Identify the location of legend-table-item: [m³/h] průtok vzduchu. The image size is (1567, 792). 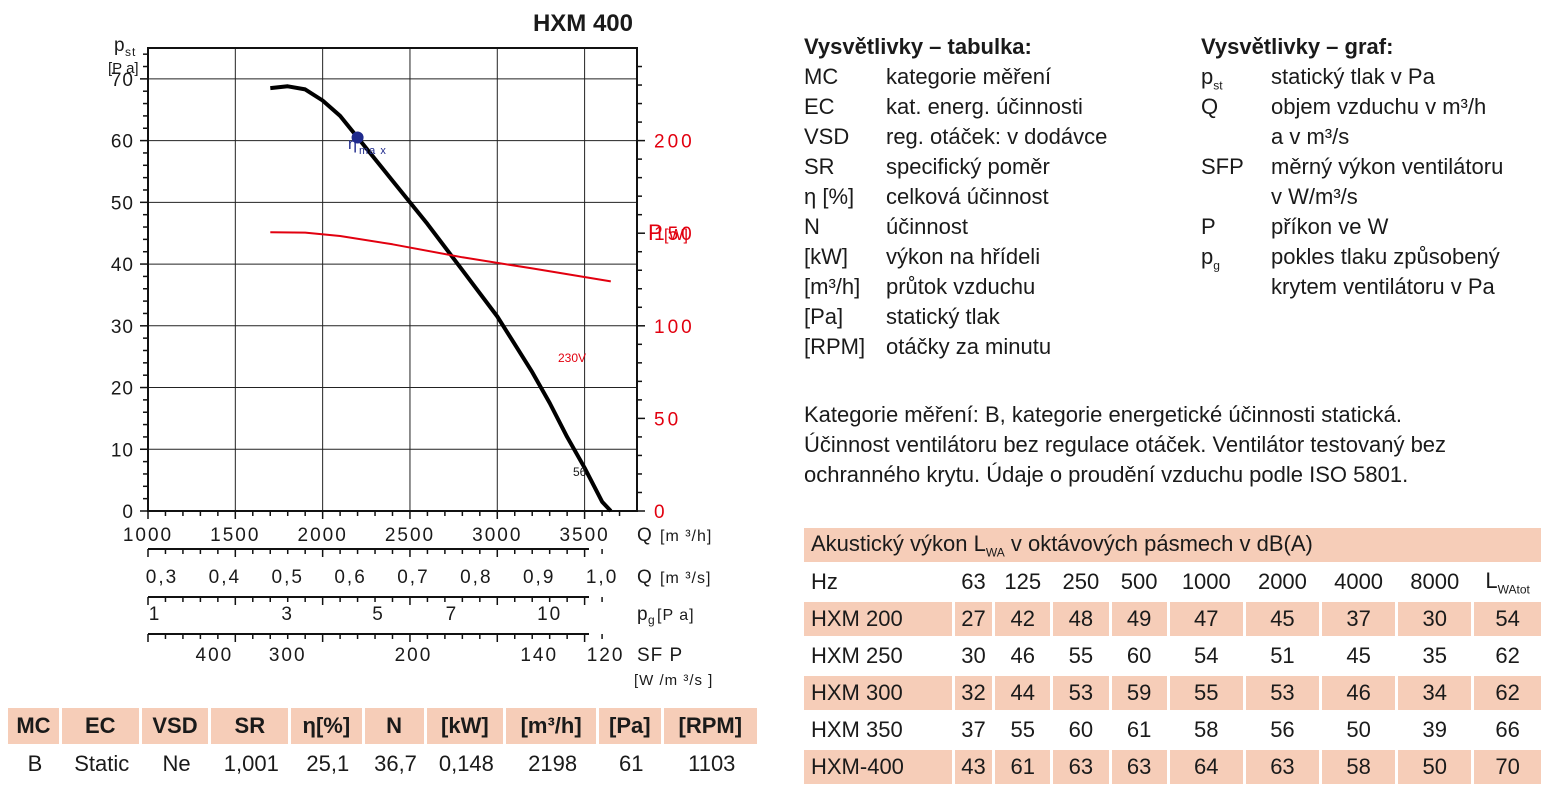
(984, 289).